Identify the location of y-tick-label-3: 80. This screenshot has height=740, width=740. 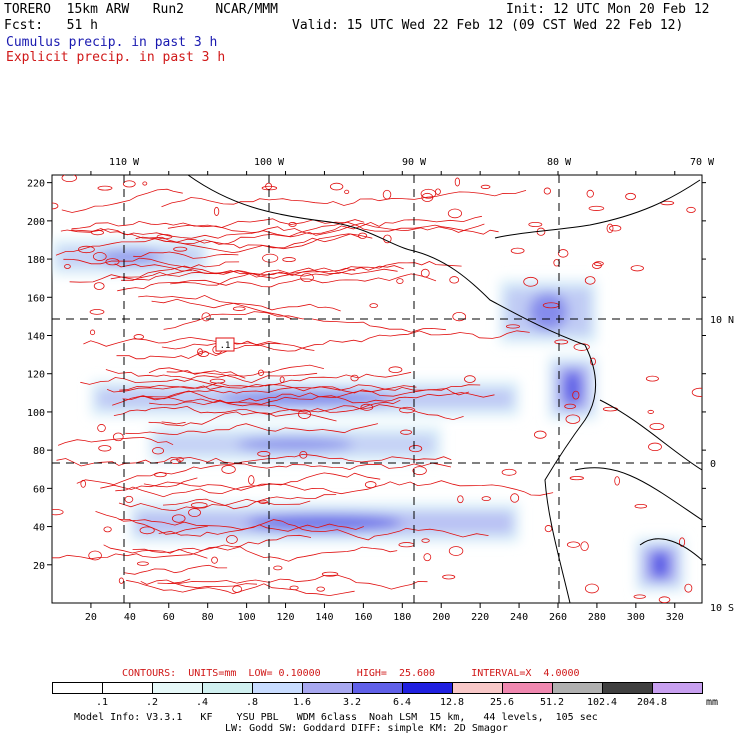
(39, 451).